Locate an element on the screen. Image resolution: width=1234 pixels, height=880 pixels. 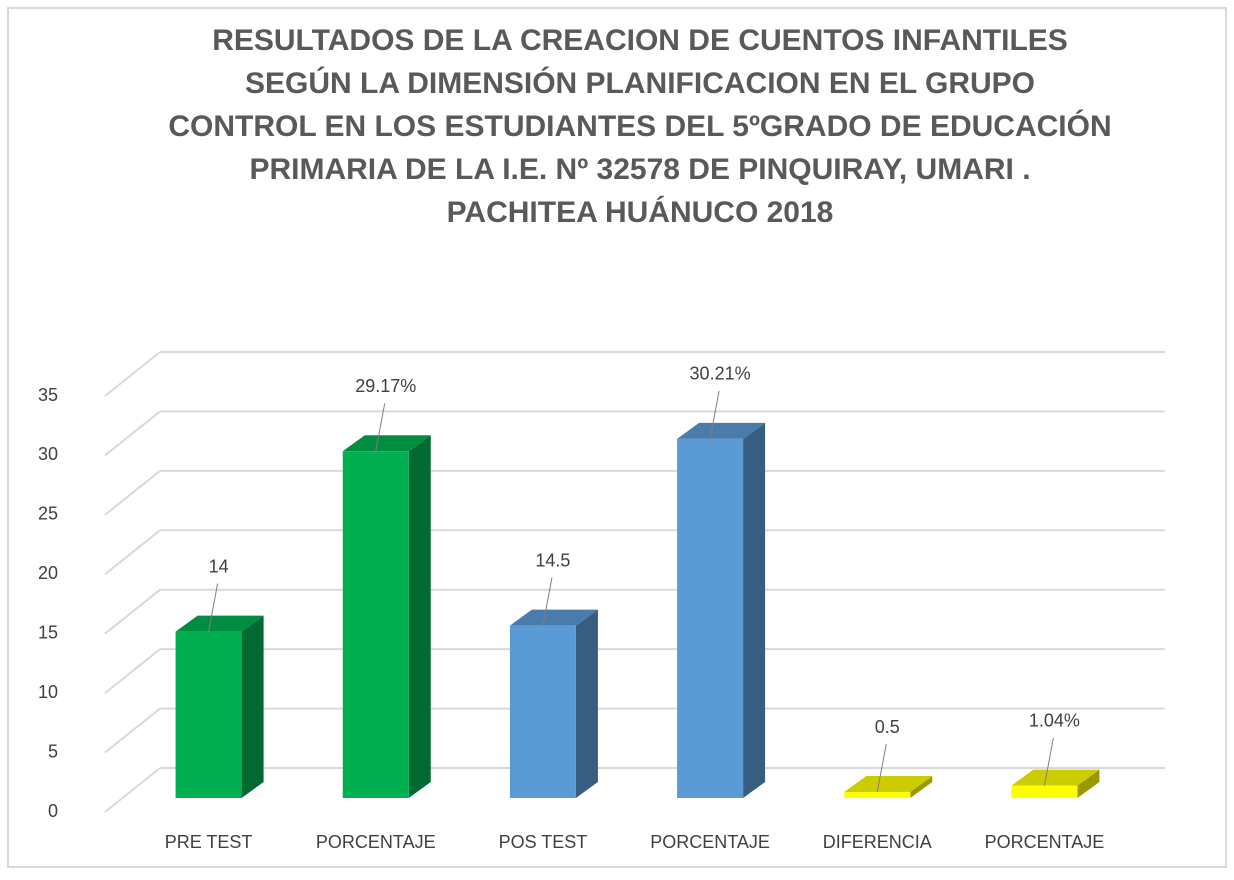
y-tick-label: 30 is located at coordinates (48, 454).